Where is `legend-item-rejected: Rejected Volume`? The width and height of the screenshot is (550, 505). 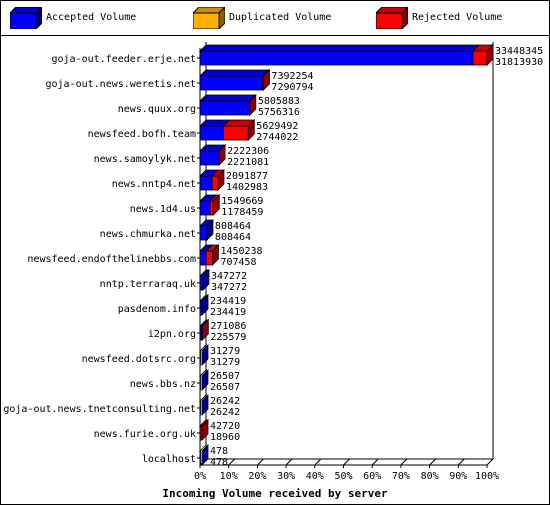
legend-item-rejected: Rejected Volume is located at coordinates (456, 17).